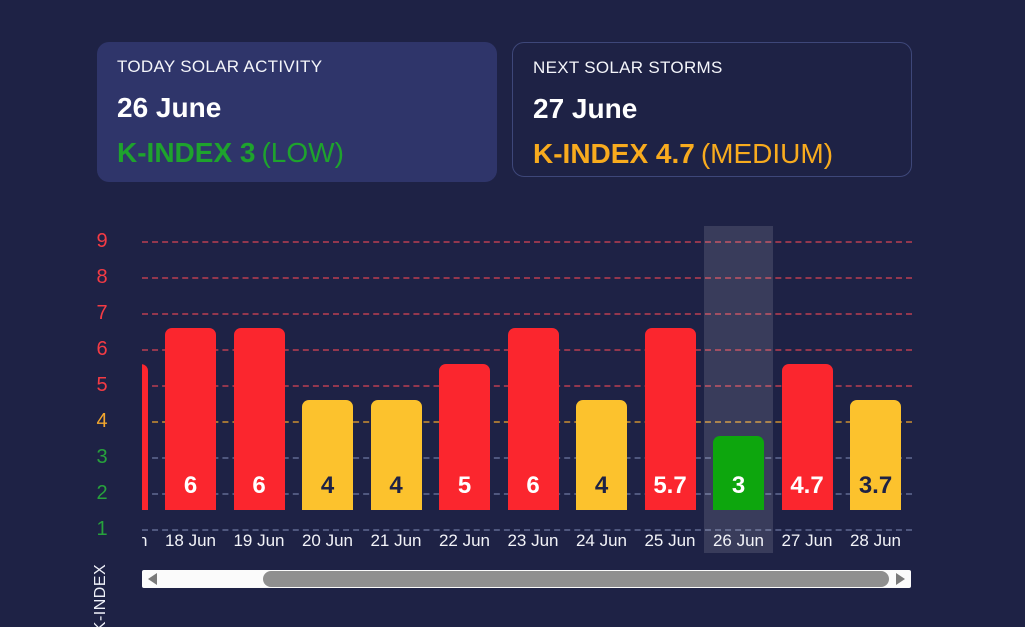  I want to click on y-axis: 9 8 7 6 5 4 3 2 1, so click(71, 313).